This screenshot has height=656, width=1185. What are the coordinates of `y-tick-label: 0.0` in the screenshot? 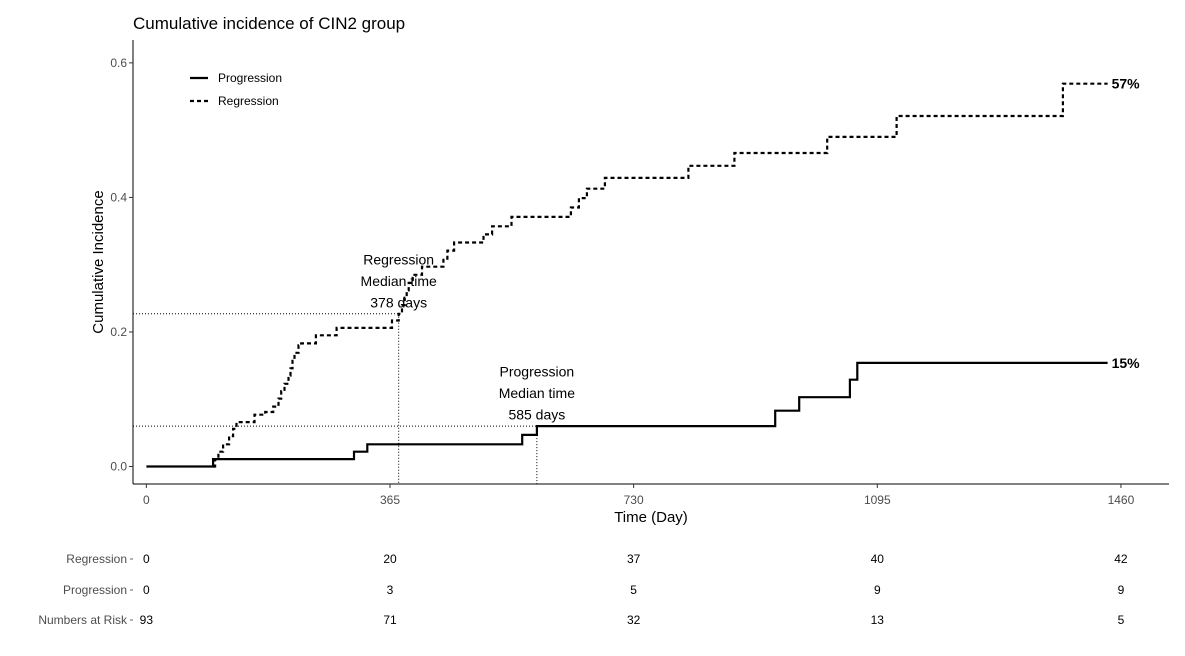 It's located at (118, 467).